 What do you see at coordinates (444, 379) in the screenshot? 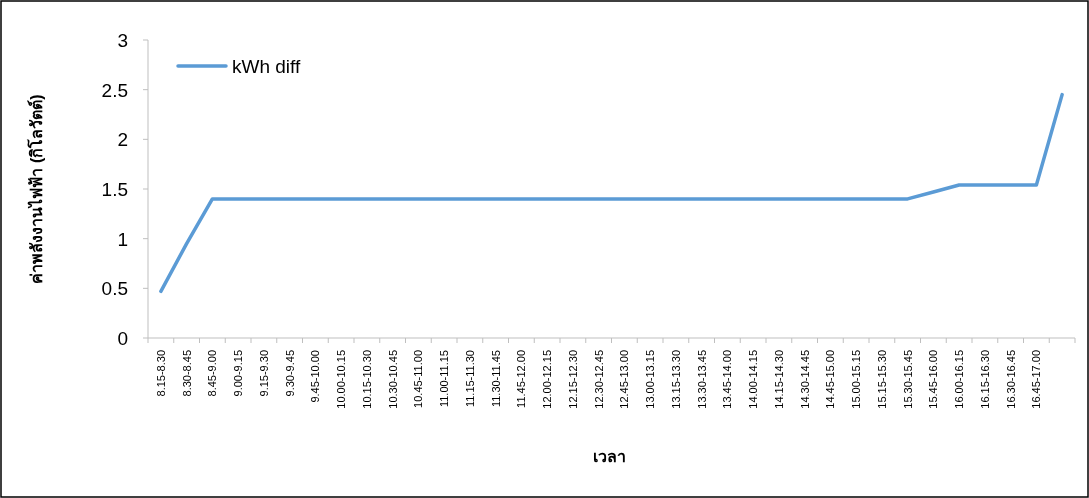
I see `x-tick-label: 11.00-11.15` at bounding box center [444, 379].